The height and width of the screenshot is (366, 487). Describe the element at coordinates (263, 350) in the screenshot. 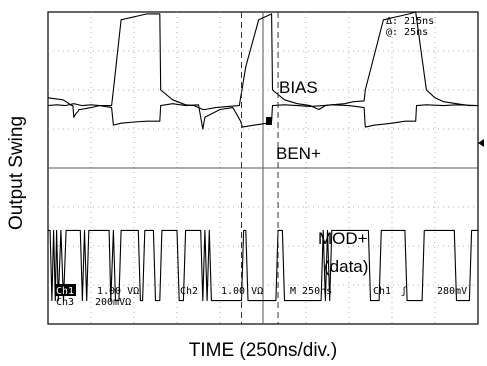

I see `x-axis-label: TIME (250ns/div.)` at that location.